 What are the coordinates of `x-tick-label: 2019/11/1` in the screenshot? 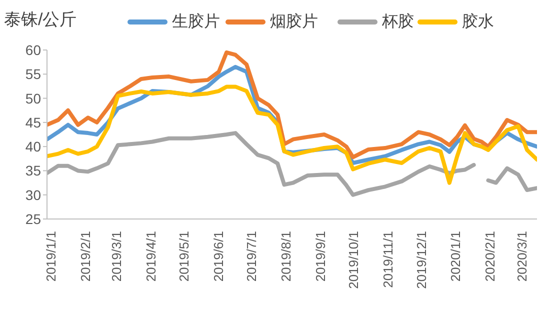 It's located at (388, 259).